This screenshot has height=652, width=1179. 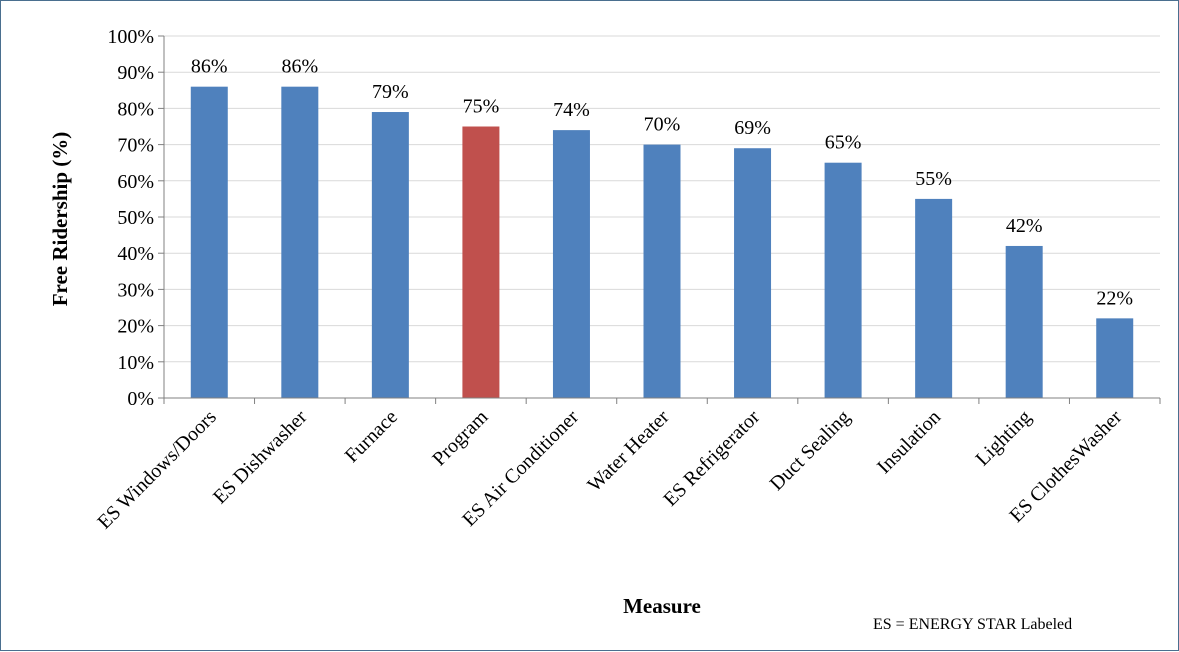 I want to click on x-tick-label: Program, so click(x=460, y=438).